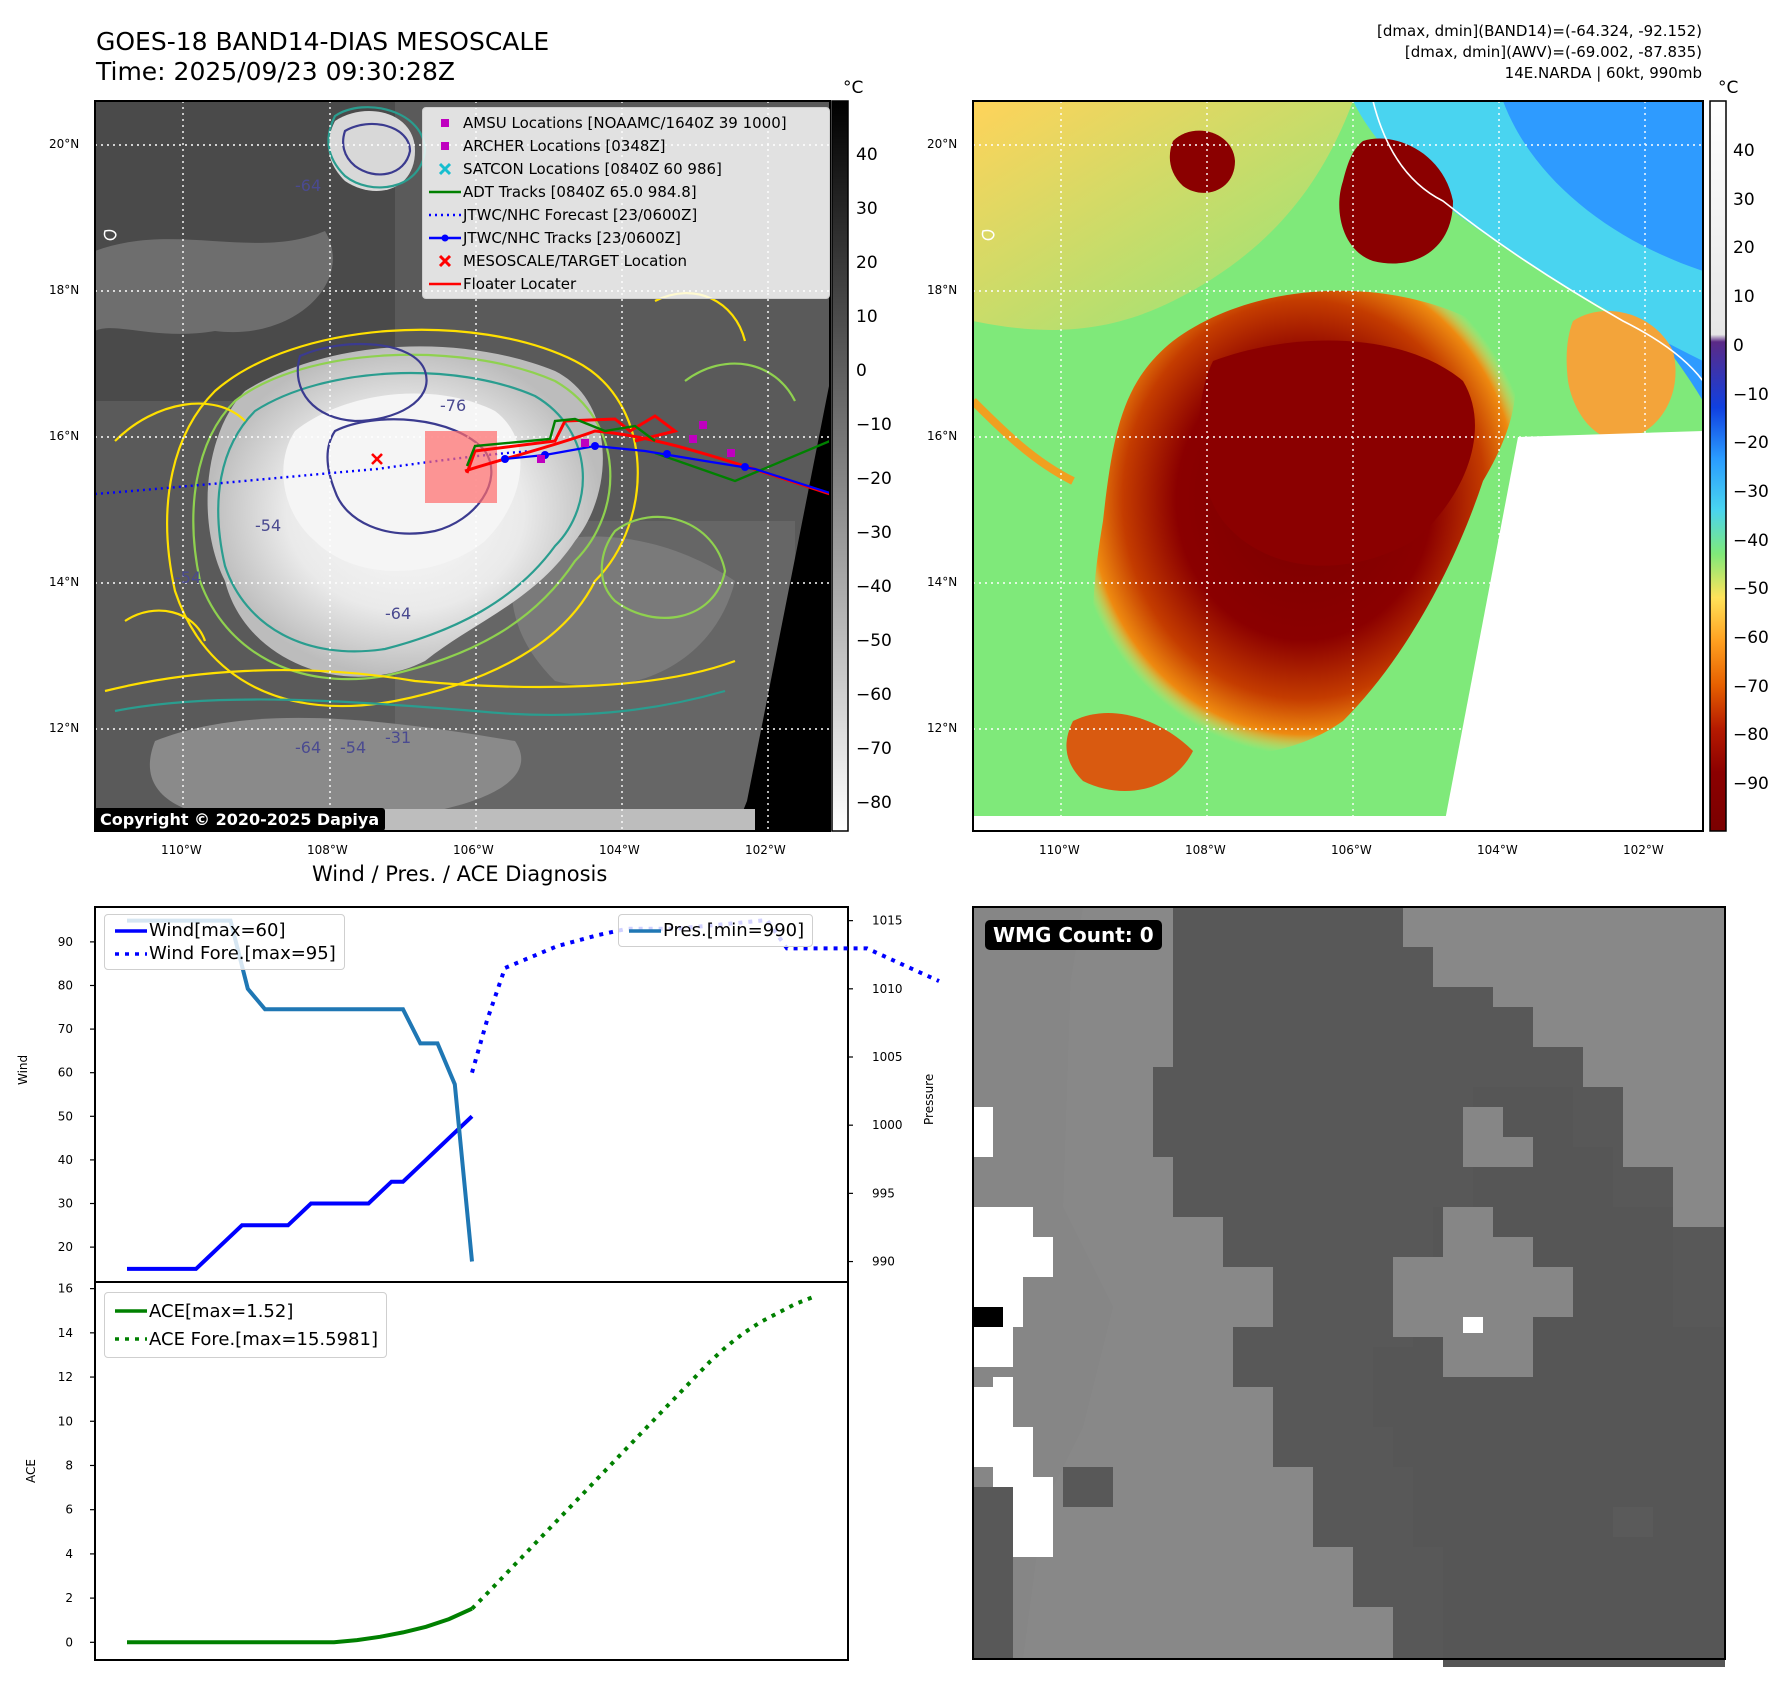 The width and height of the screenshot is (1788, 1690). I want to click on colorbar-tick-label: −70, so click(874, 749).